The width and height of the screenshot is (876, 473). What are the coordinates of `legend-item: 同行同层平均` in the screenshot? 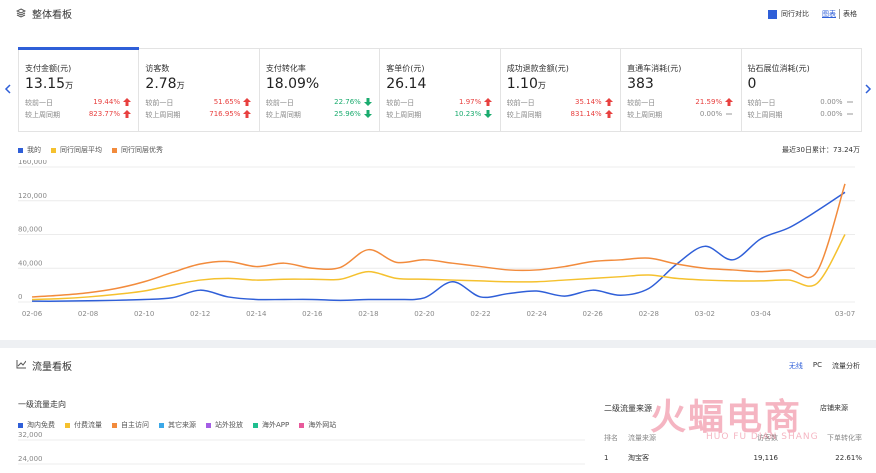 It's located at (76, 150).